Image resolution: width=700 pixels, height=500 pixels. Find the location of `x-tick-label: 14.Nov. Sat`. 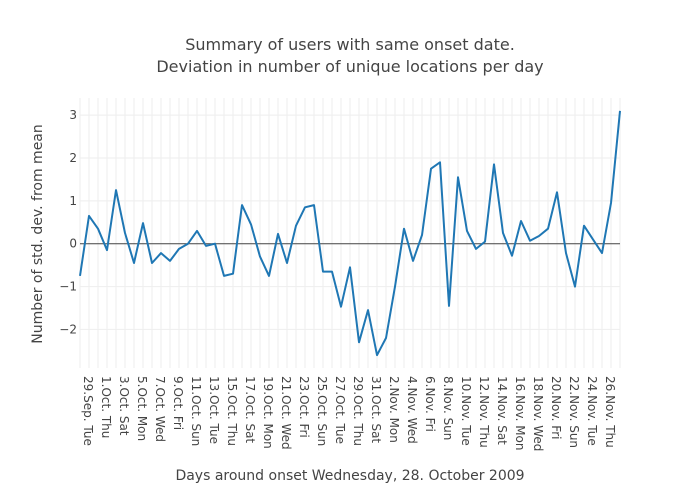

x-tick-label: 14.Nov. Sat is located at coordinates (502, 410).